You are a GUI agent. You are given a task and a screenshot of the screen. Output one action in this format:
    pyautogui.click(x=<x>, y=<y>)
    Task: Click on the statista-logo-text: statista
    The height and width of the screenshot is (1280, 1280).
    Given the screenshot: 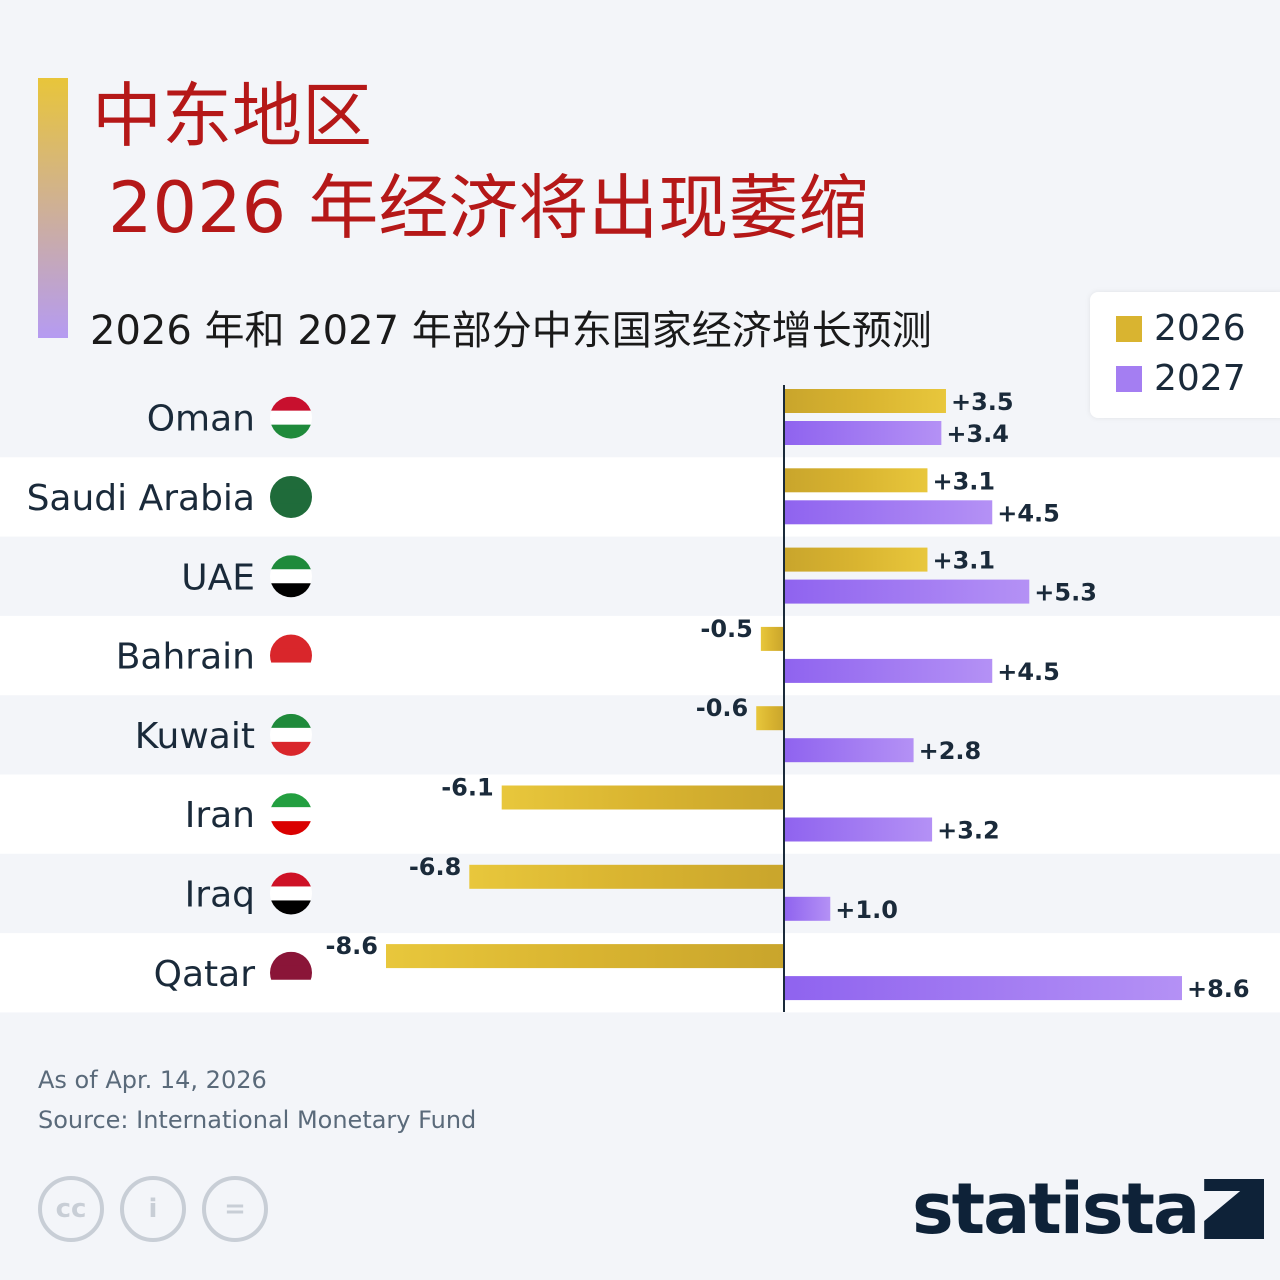 What is the action you would take?
    pyautogui.click(x=1056, y=1209)
    